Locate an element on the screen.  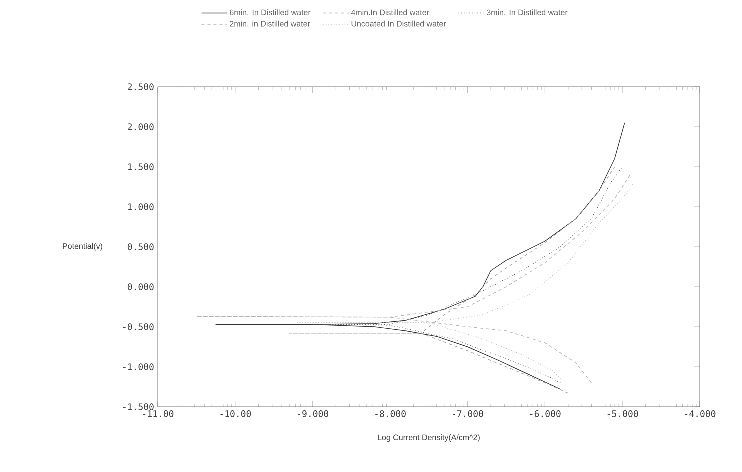
x-tick-label: -8.000 is located at coordinates (391, 414).